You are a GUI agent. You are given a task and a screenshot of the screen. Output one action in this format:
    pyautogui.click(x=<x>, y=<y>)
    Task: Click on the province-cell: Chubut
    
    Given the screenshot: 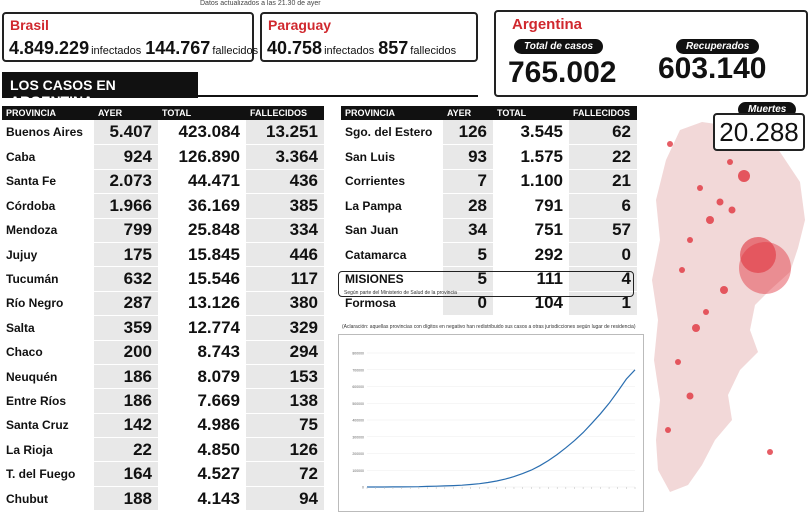 What is the action you would take?
    pyautogui.click(x=48, y=497)
    